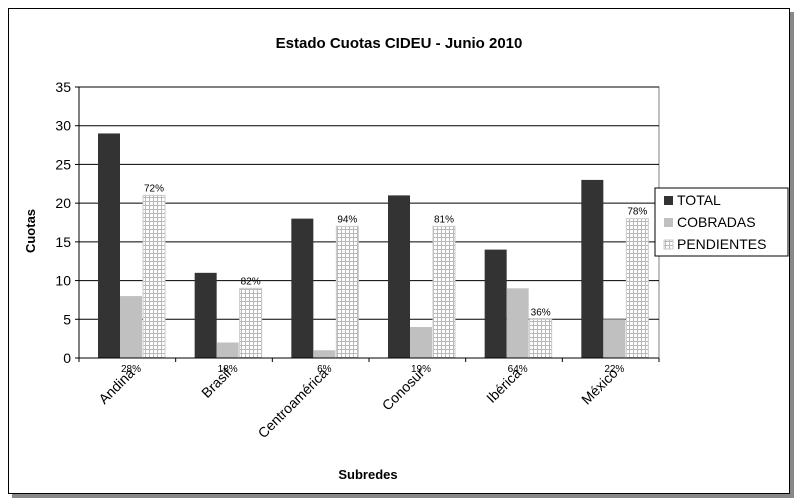 Image resolution: width=798 pixels, height=502 pixels. I want to click on pendientes-percent-label: 78%, so click(637, 212).